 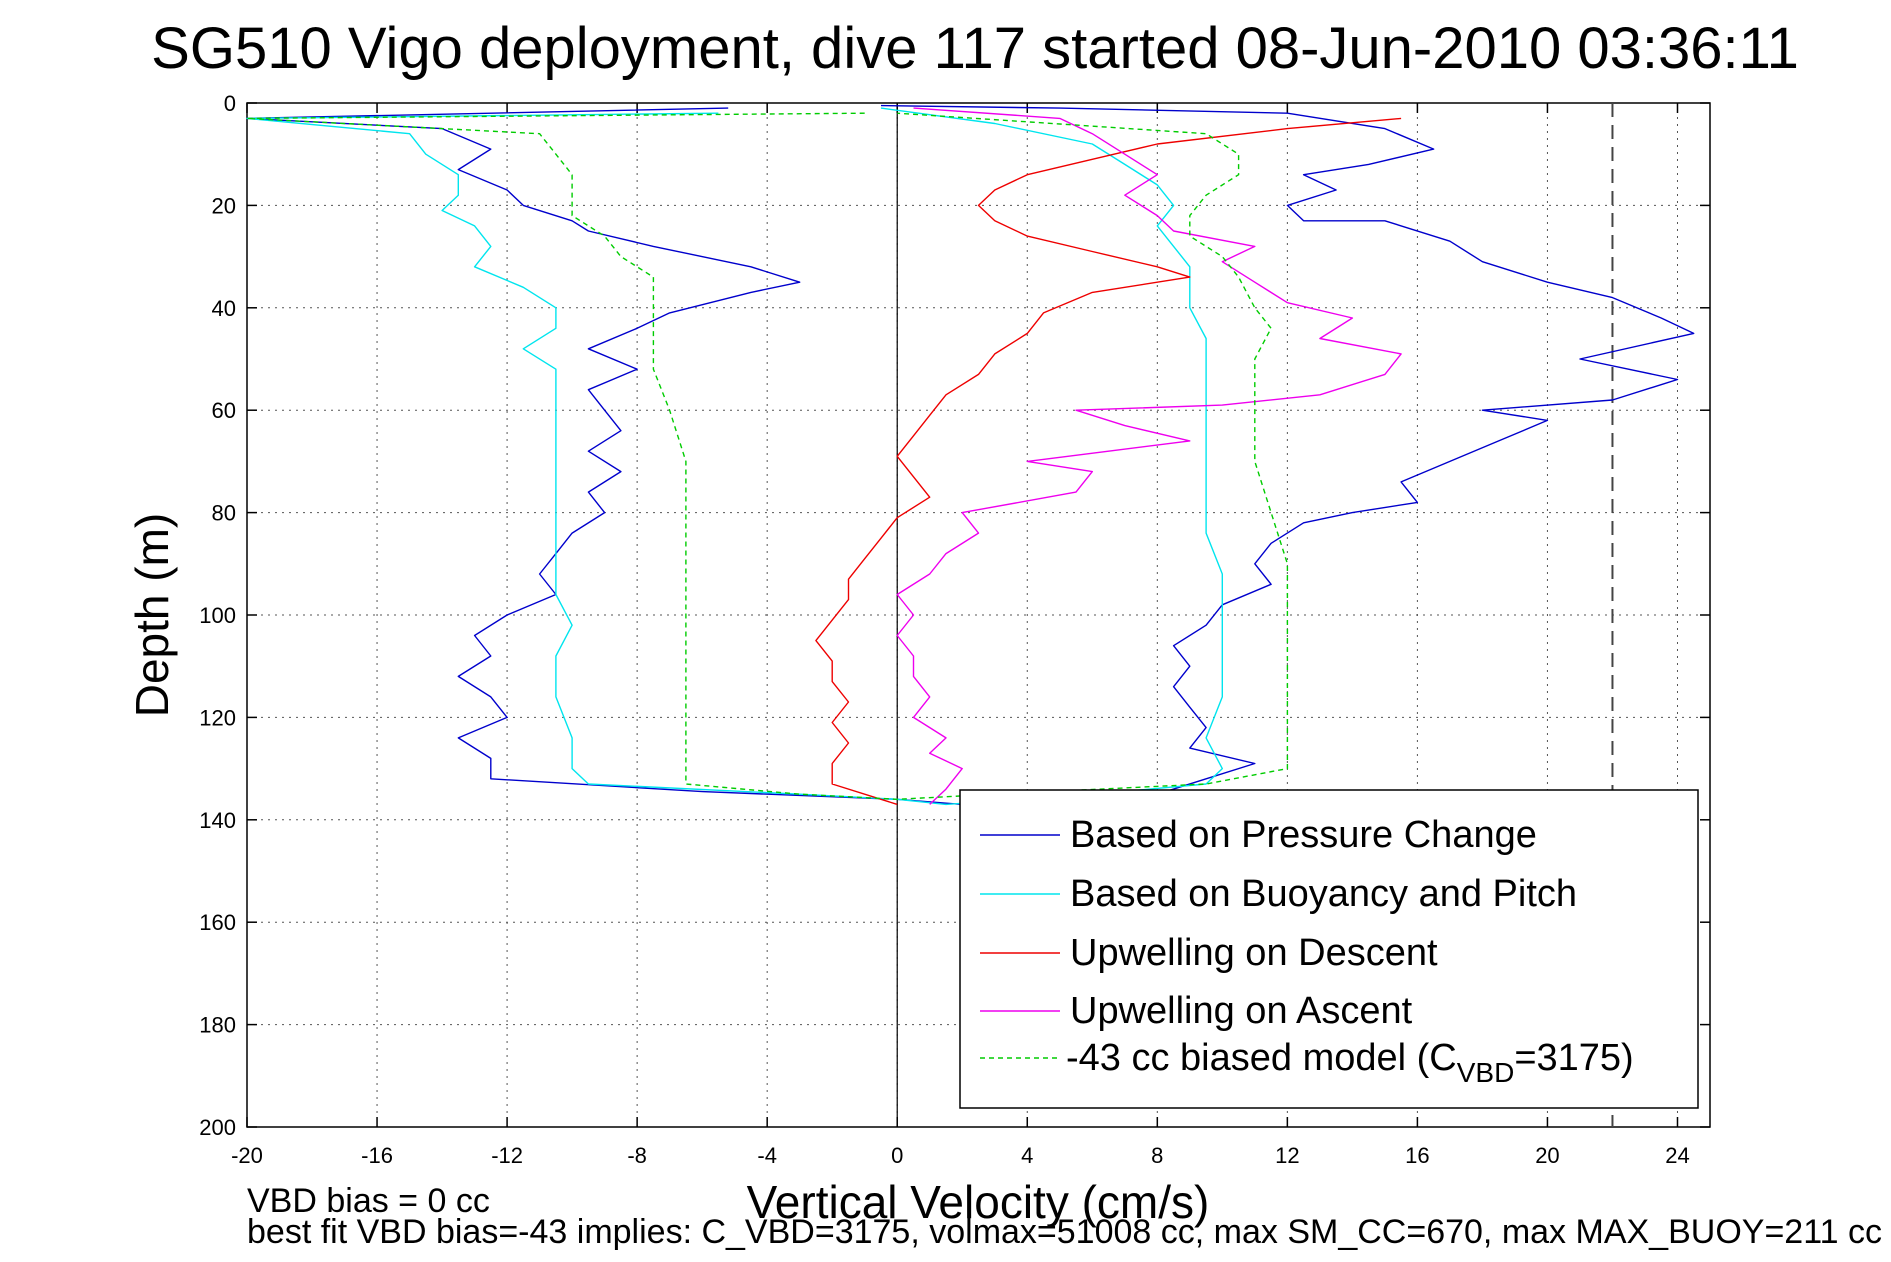 I want to click on legend-label: -43 cc biased model (CVBD=3175), so click(x=1350, y=1062).